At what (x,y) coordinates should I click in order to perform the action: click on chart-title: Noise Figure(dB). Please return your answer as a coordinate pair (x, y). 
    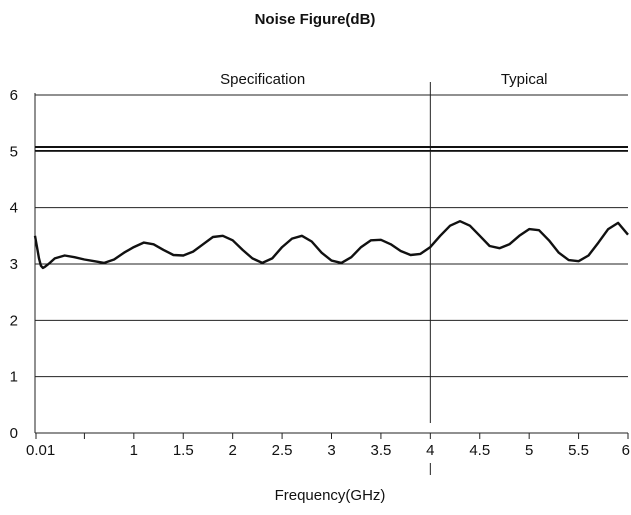
    Looking at the image, I should click on (315, 19).